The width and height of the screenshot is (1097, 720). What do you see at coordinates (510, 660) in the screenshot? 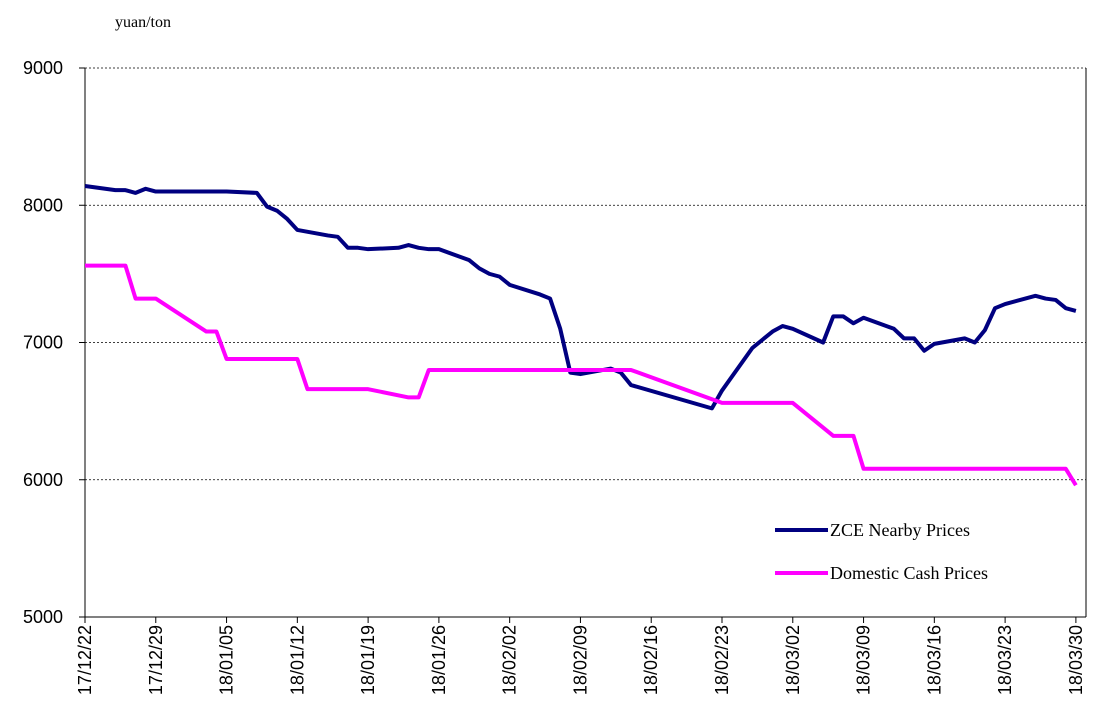
I see `x-tick-label: 18/02/02` at bounding box center [510, 660].